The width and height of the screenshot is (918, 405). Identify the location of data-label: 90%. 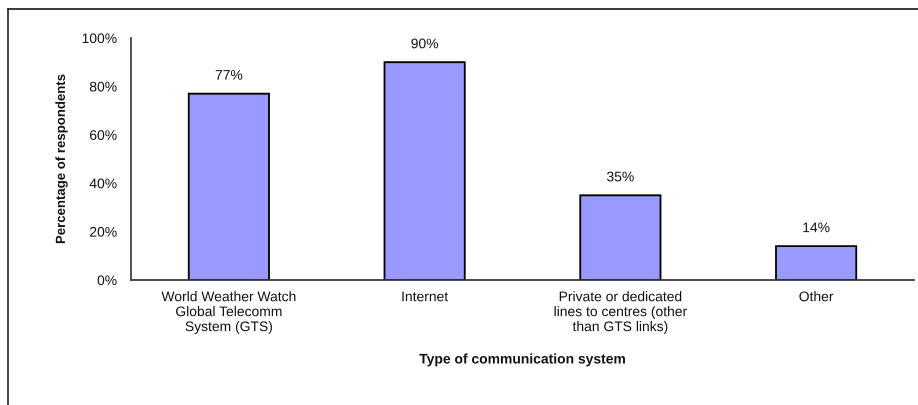
(424, 43).